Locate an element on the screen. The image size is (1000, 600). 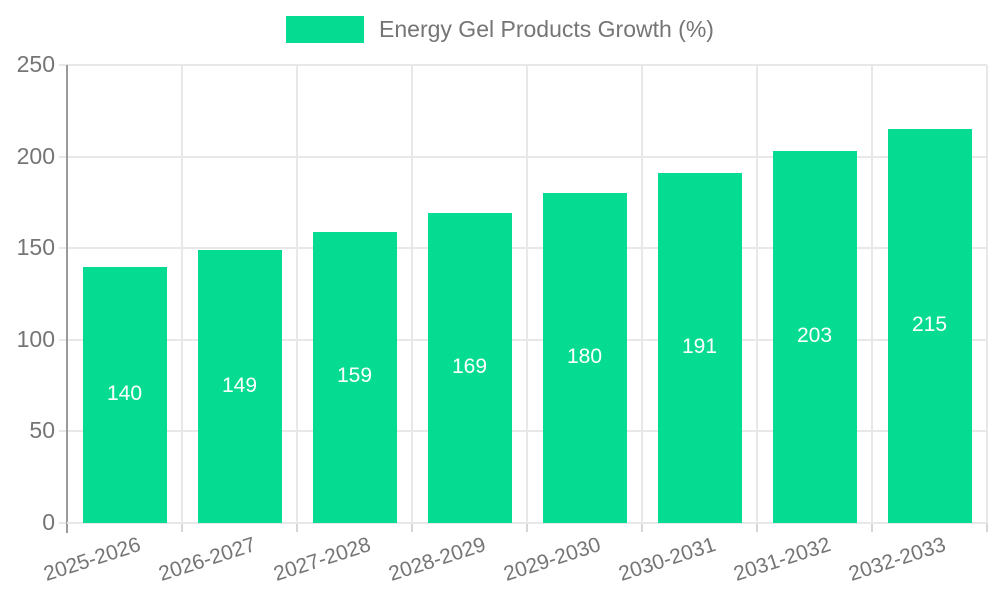
bar-value-label: 140 is located at coordinates (124, 393).